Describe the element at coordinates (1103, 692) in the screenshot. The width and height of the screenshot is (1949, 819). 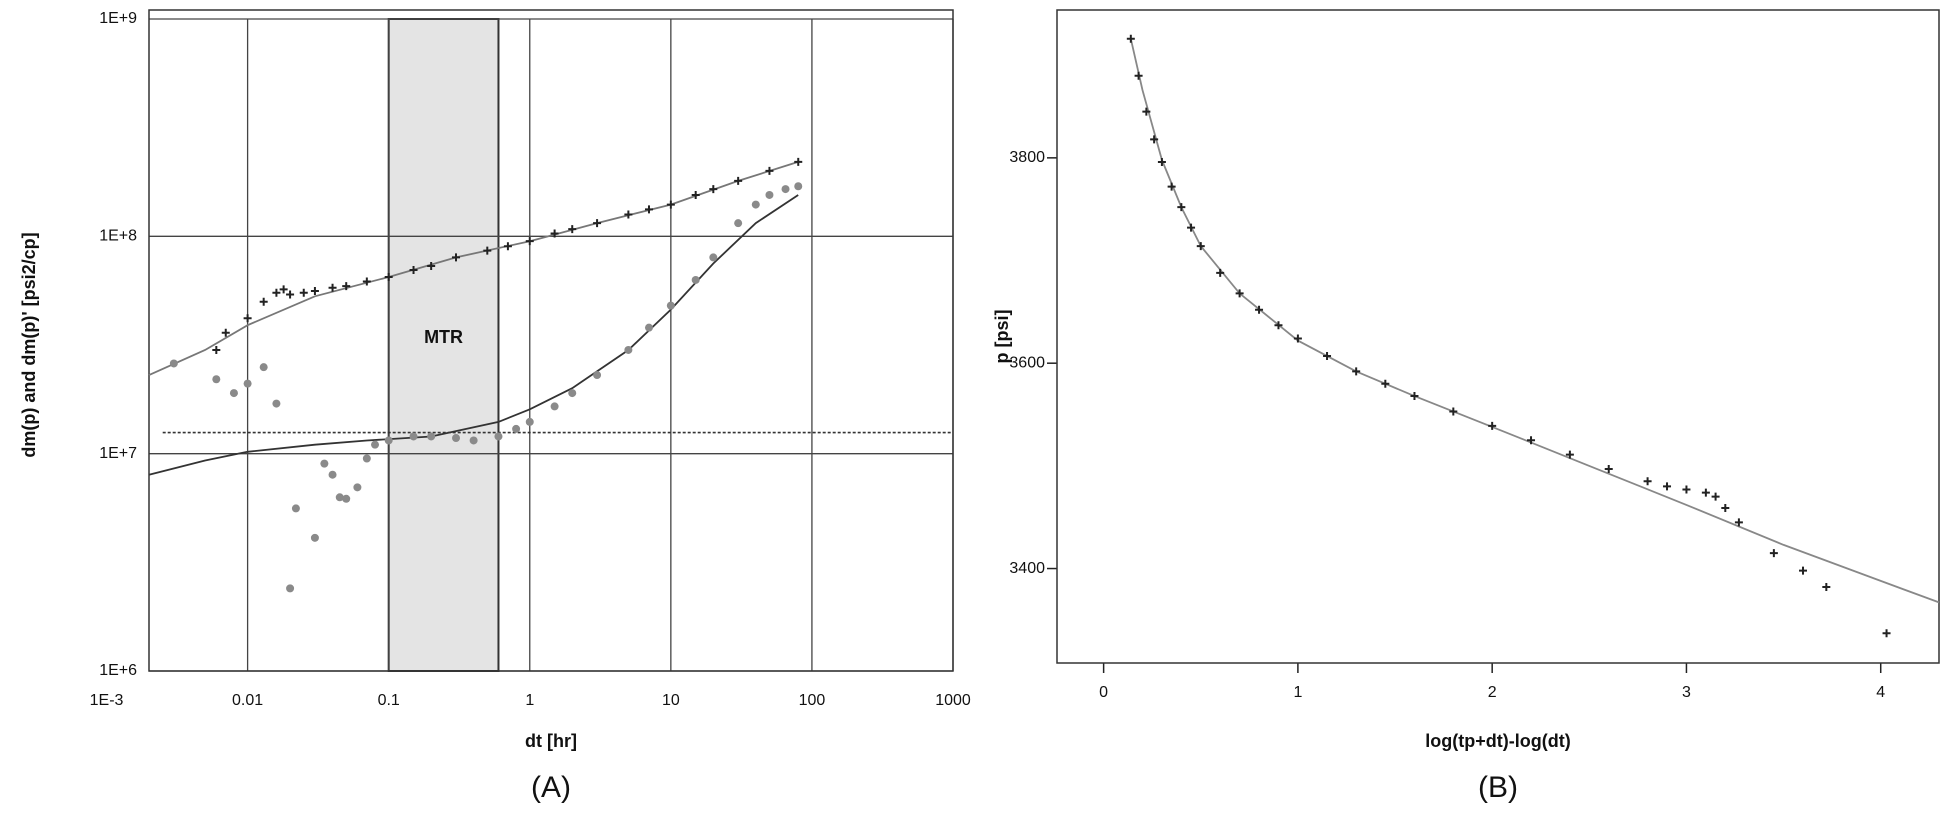
I see `x-tick-label: 0` at that location.